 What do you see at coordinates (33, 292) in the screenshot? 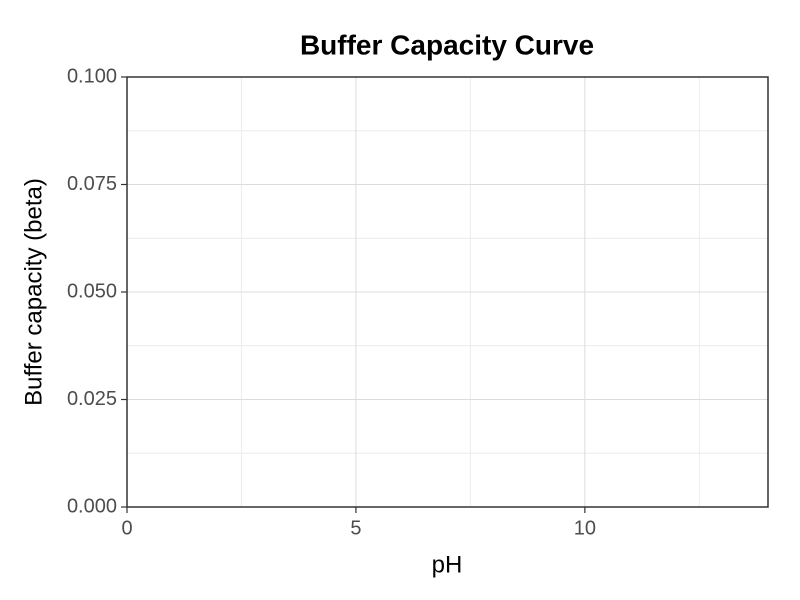
I see `y-axis-label: Buffer capacity (beta)` at bounding box center [33, 292].